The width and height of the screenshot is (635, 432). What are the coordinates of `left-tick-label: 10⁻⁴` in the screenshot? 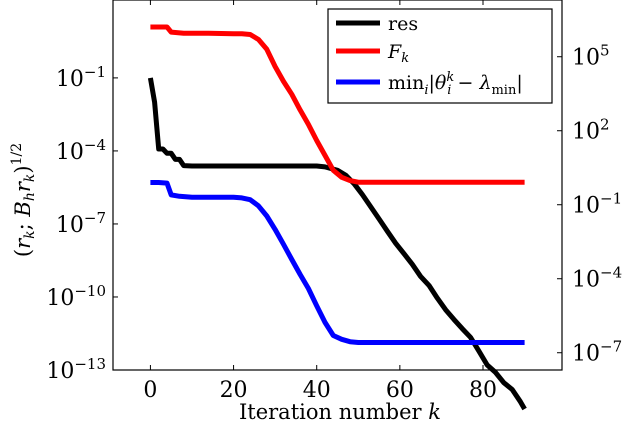 It's located at (81, 150).